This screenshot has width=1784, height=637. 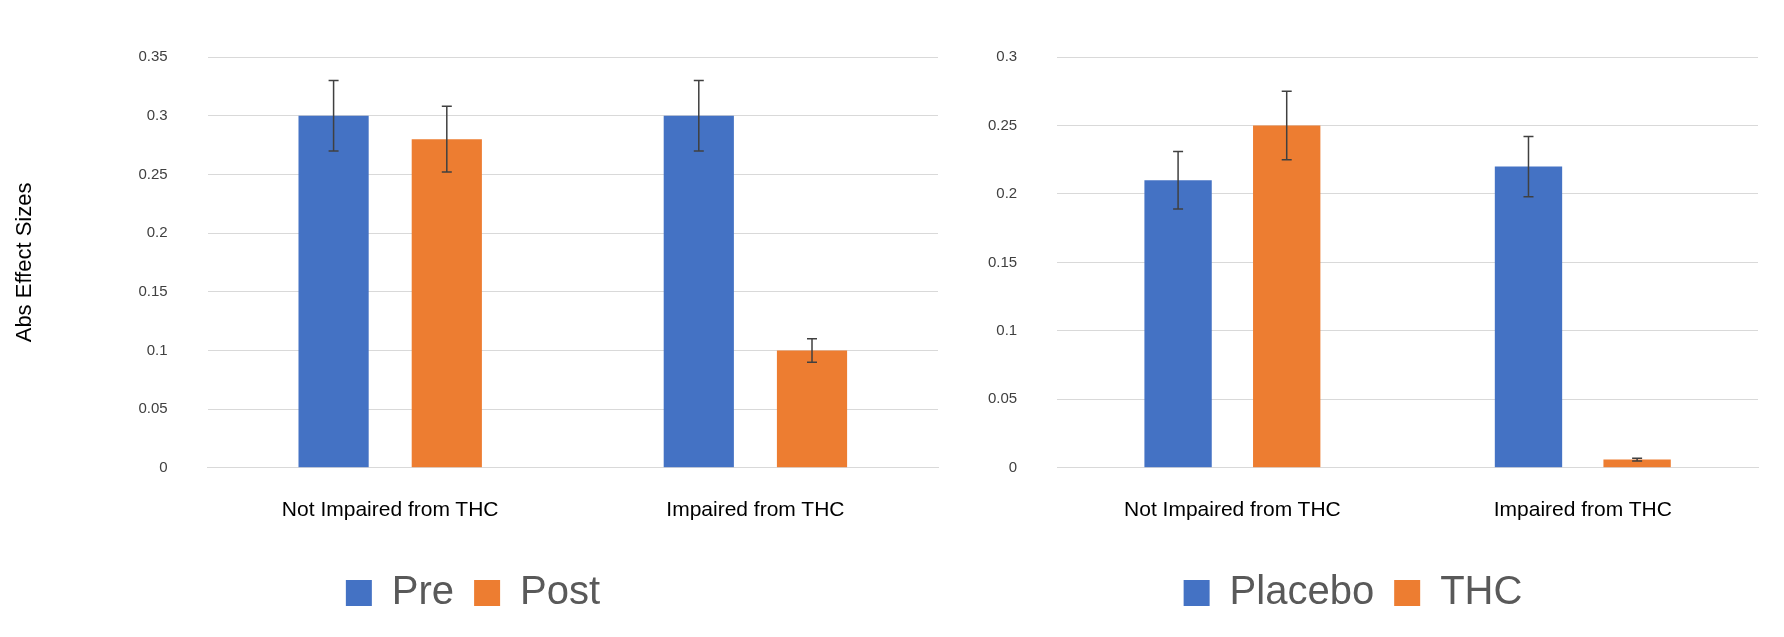 I want to click on legend-label: THC, so click(x=1481, y=590).